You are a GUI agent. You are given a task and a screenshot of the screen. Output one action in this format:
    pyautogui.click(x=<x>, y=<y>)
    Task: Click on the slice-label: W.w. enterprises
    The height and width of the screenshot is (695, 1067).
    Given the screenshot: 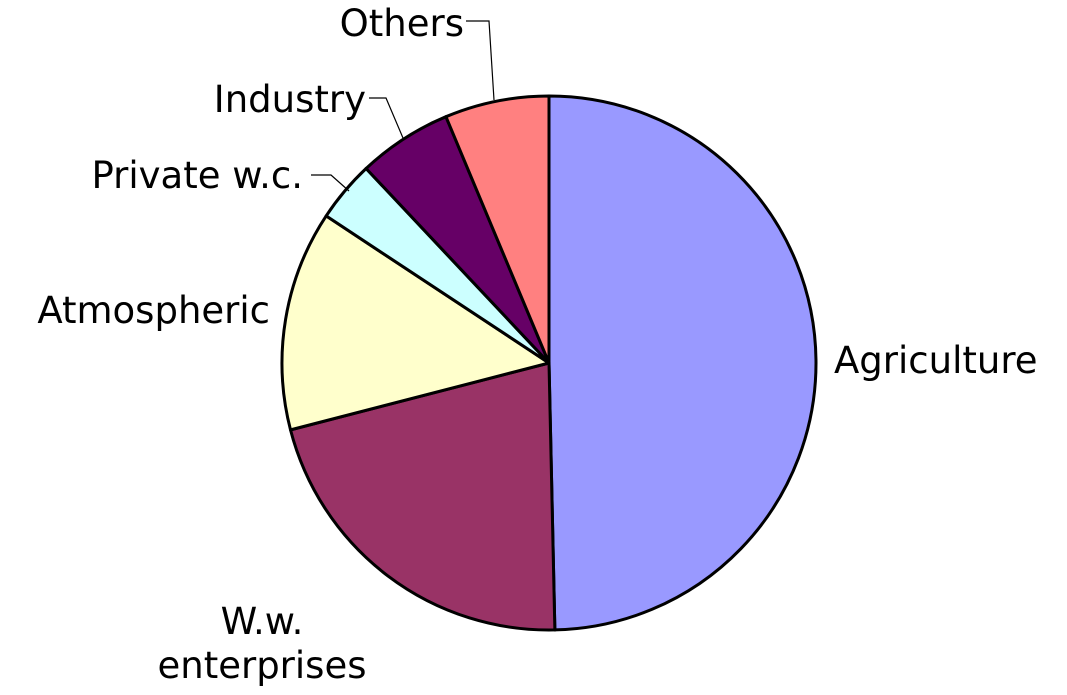 What is the action you would take?
    pyautogui.click(x=262, y=643)
    